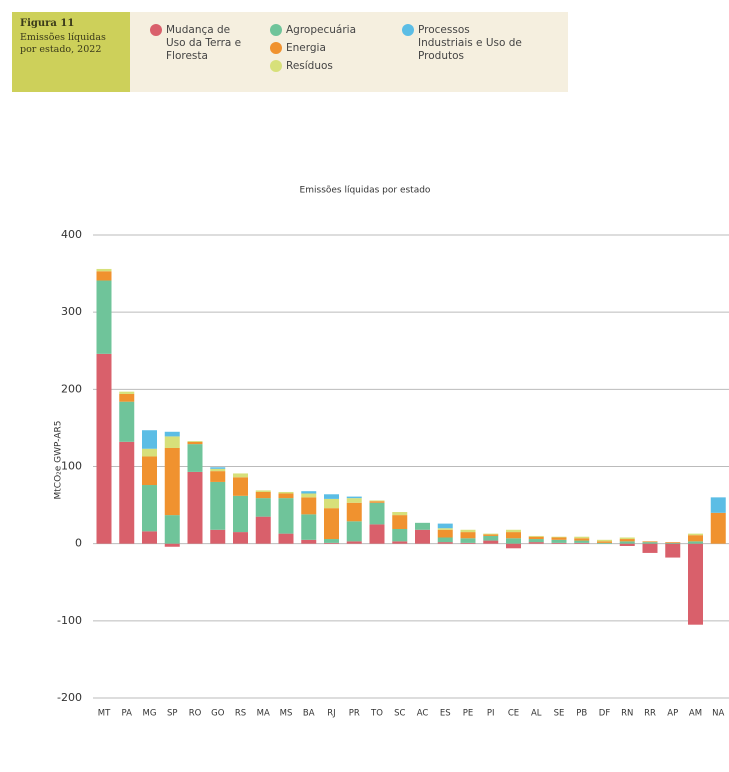 This screenshot has height=772, width=729. What do you see at coordinates (354, 714) in the screenshot?
I see `x-tick-label: PR` at bounding box center [354, 714].